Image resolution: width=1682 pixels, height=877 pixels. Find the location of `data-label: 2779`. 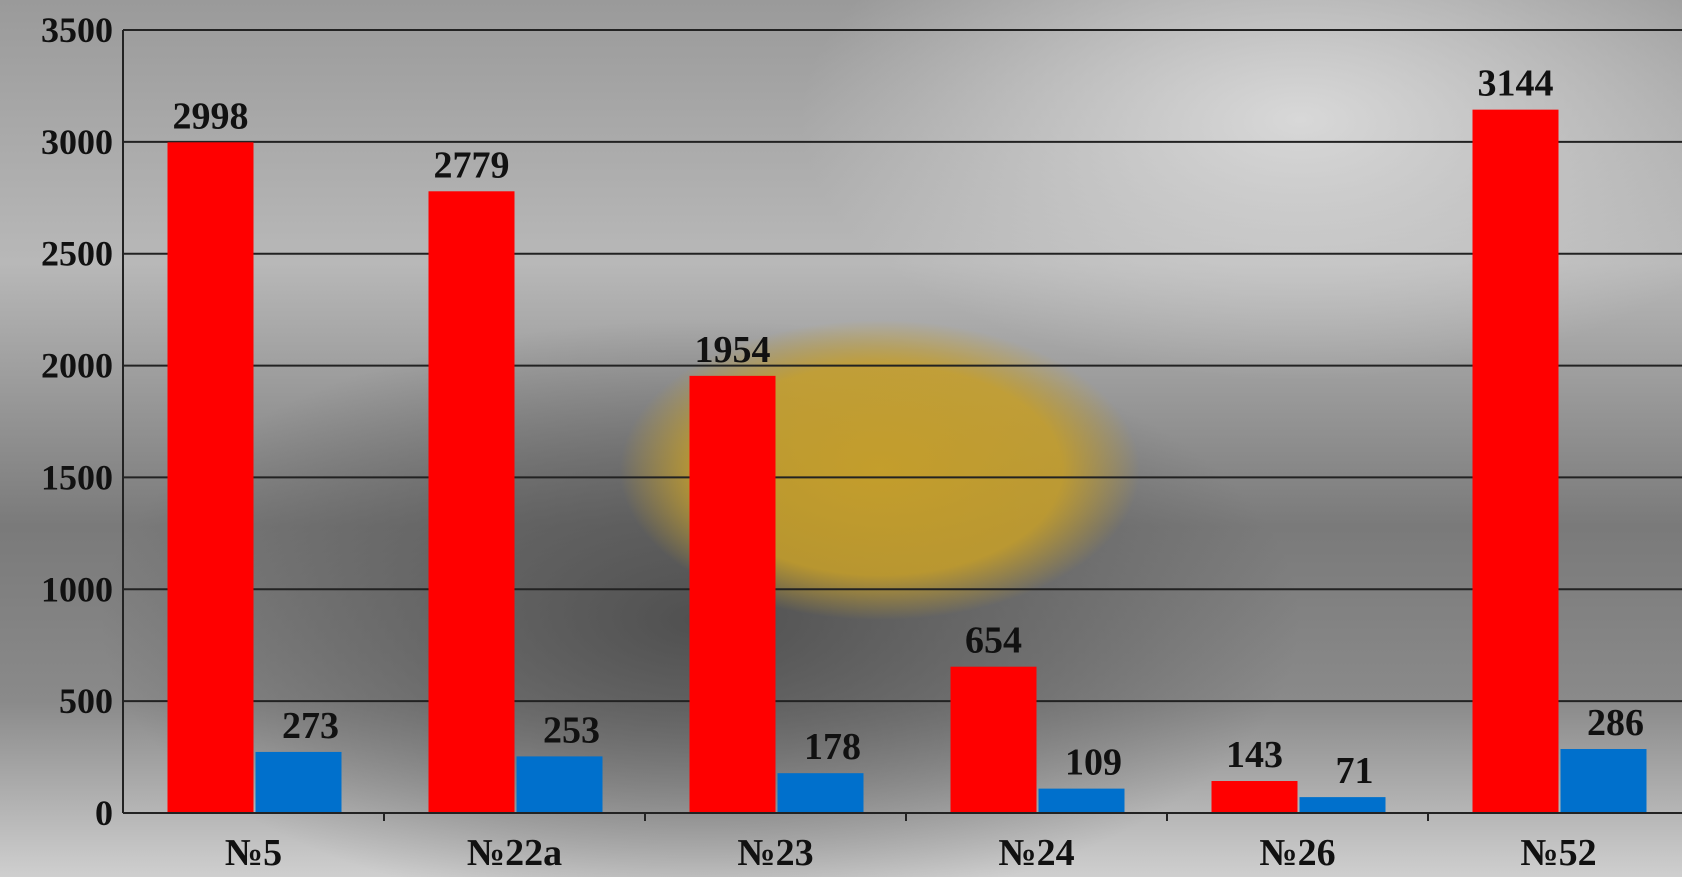

data-label: 2779 is located at coordinates (472, 165).